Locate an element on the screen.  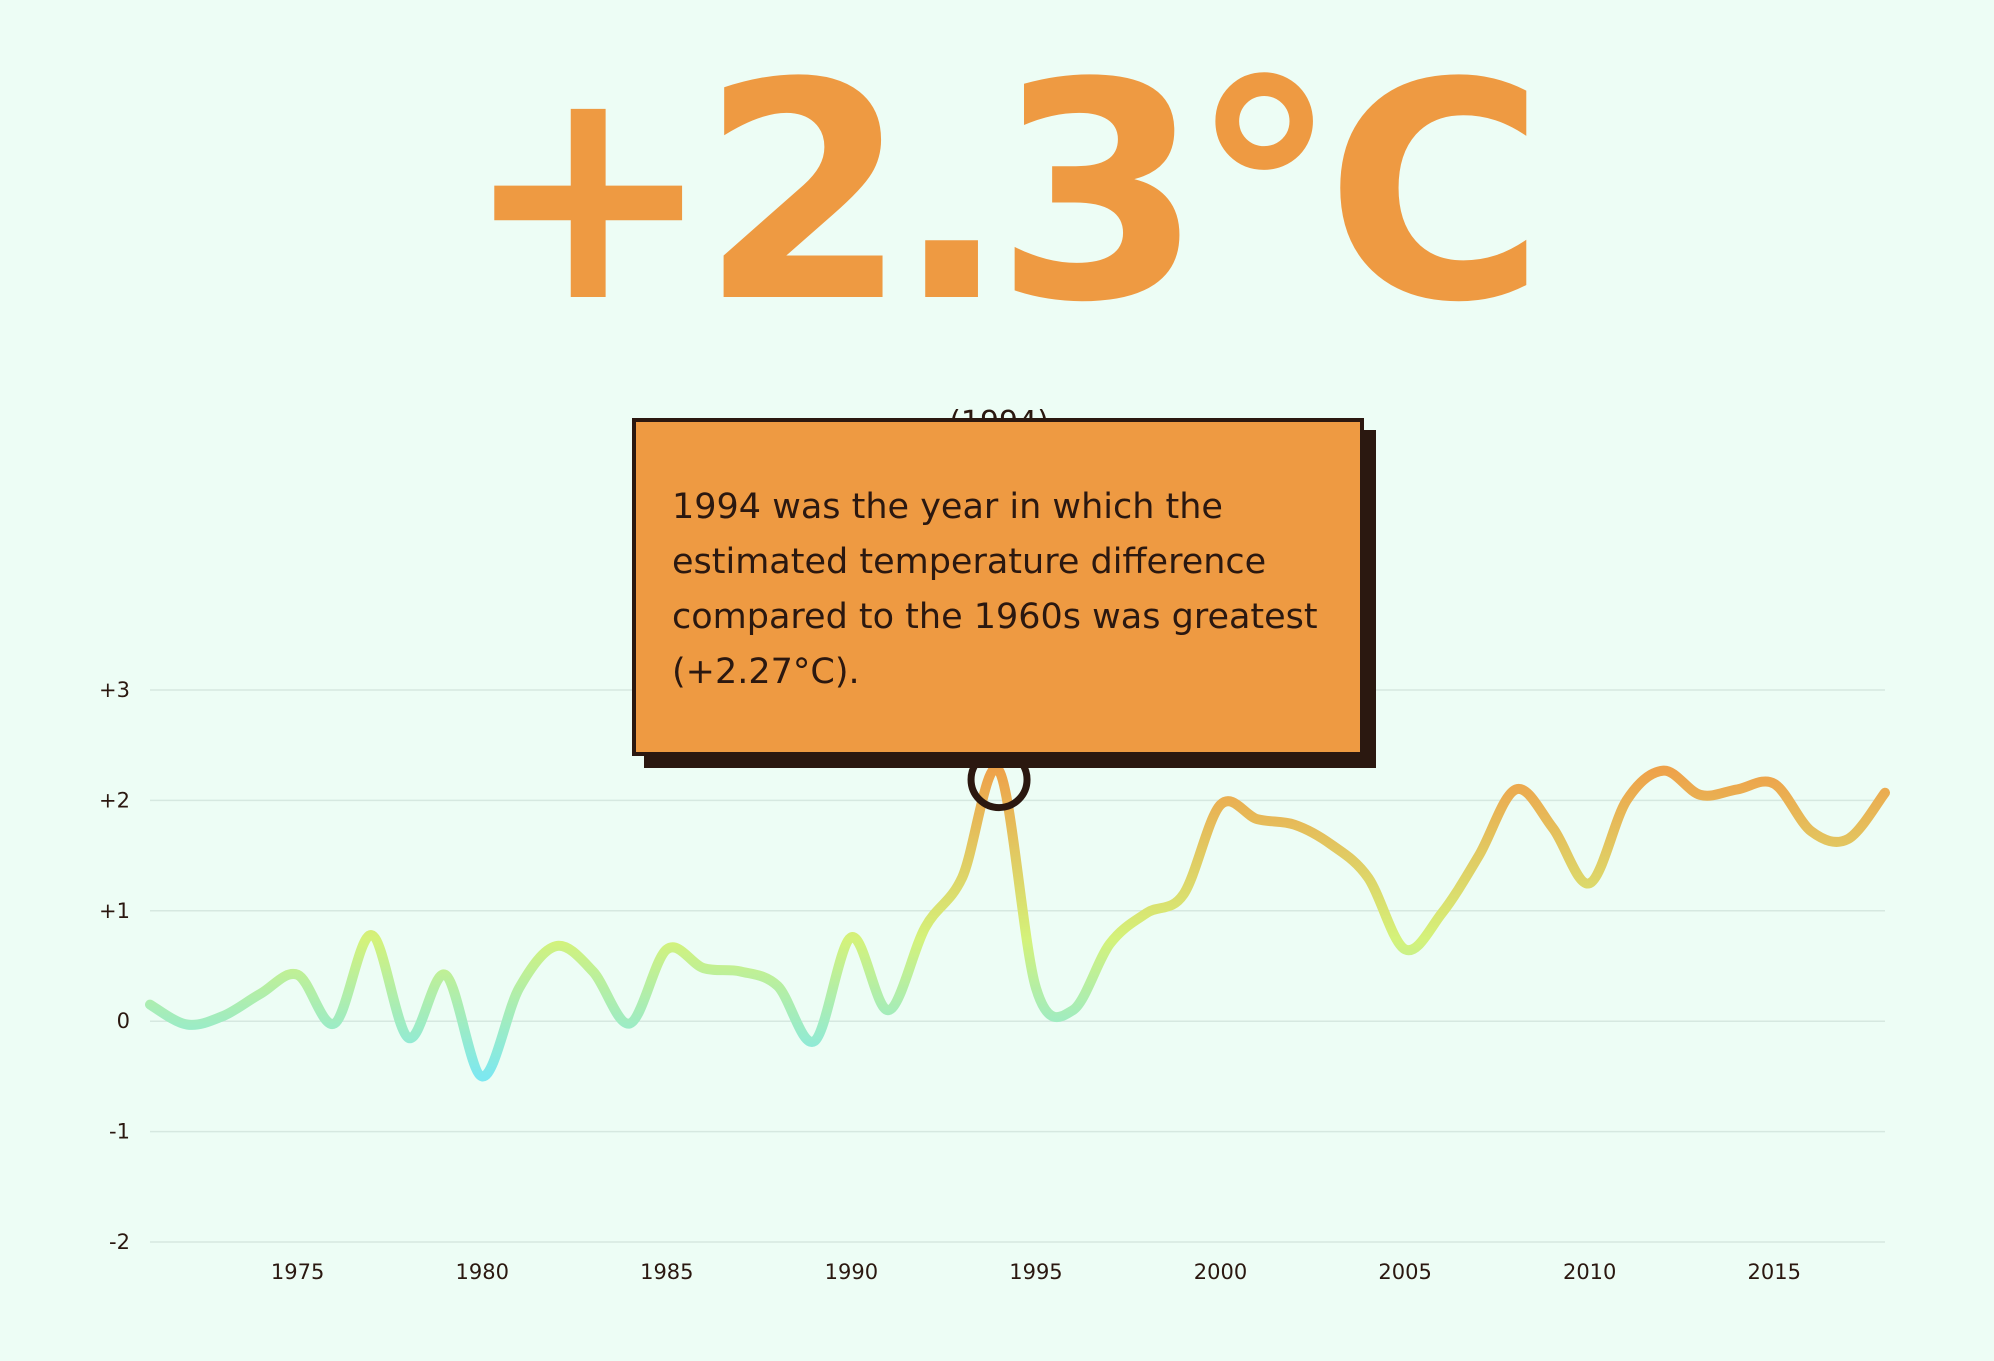
headline-temperature: +2.3°C is located at coordinates (1004, 193).